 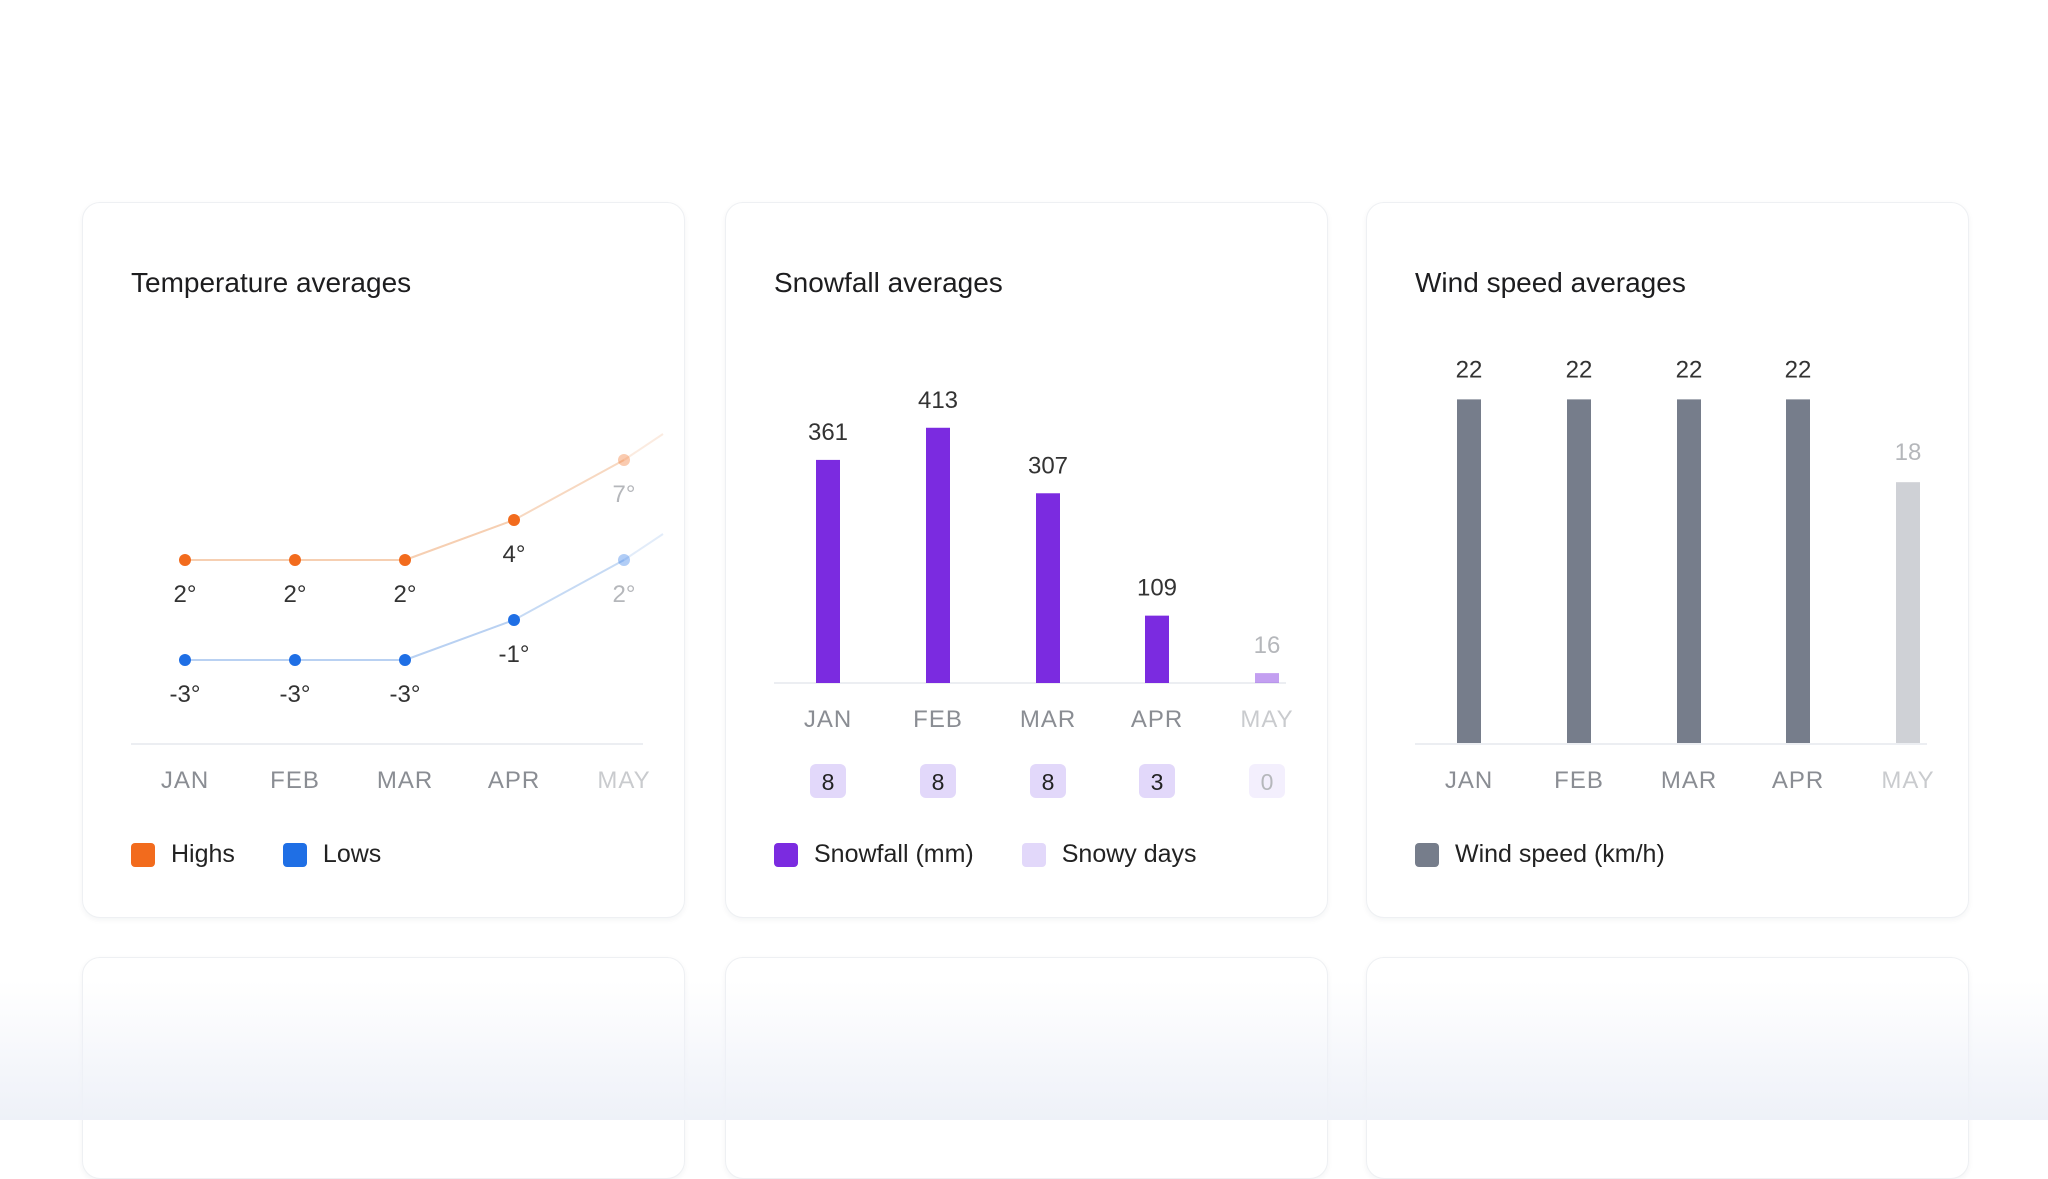 I want to click on bar-value-label: 16, so click(x=1267, y=645).